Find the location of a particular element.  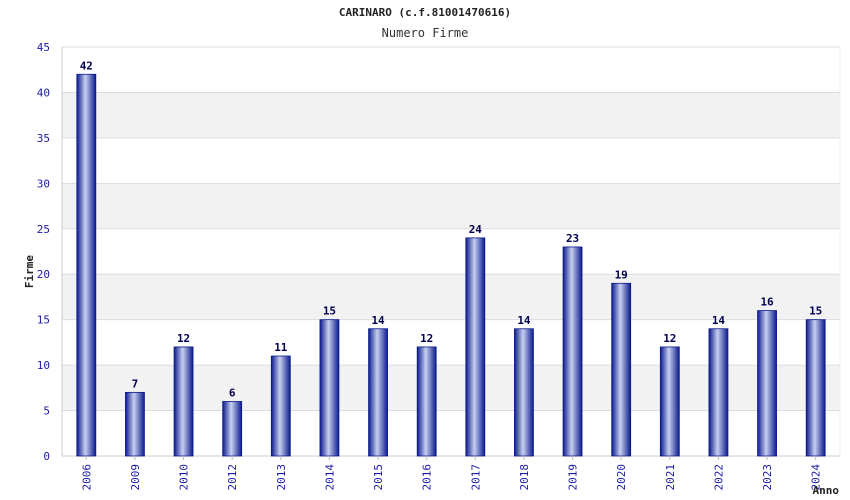

x-tick-label-2010: 2010 is located at coordinates (184, 477).